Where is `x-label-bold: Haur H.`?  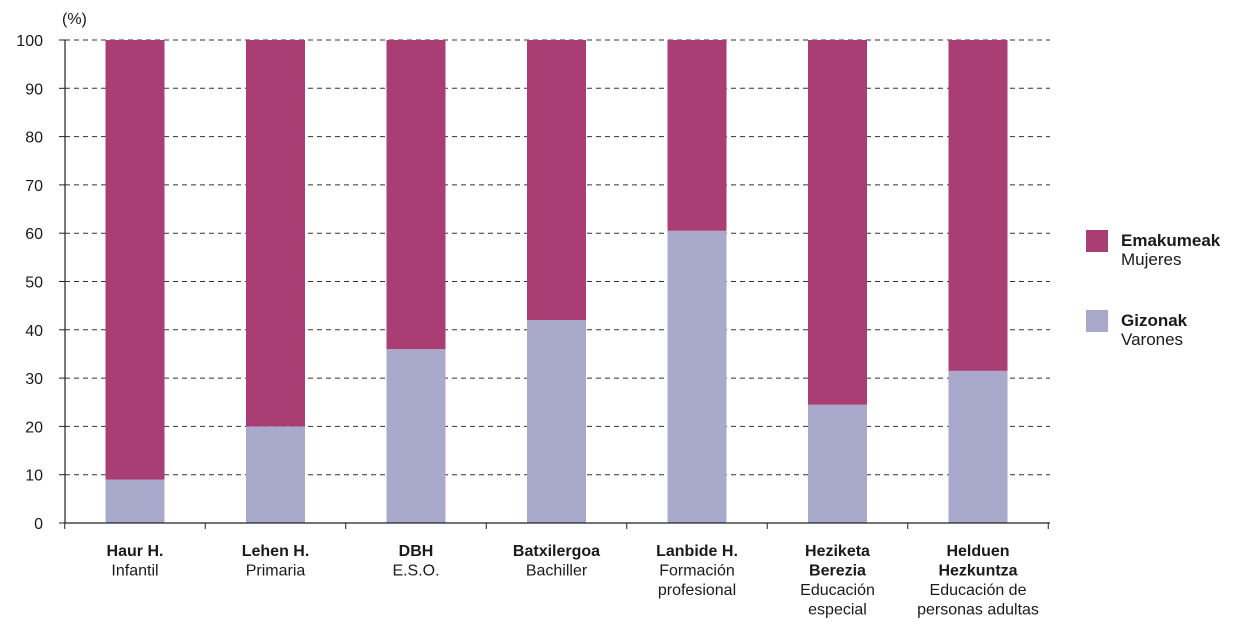 x-label-bold: Haur H. is located at coordinates (135, 551).